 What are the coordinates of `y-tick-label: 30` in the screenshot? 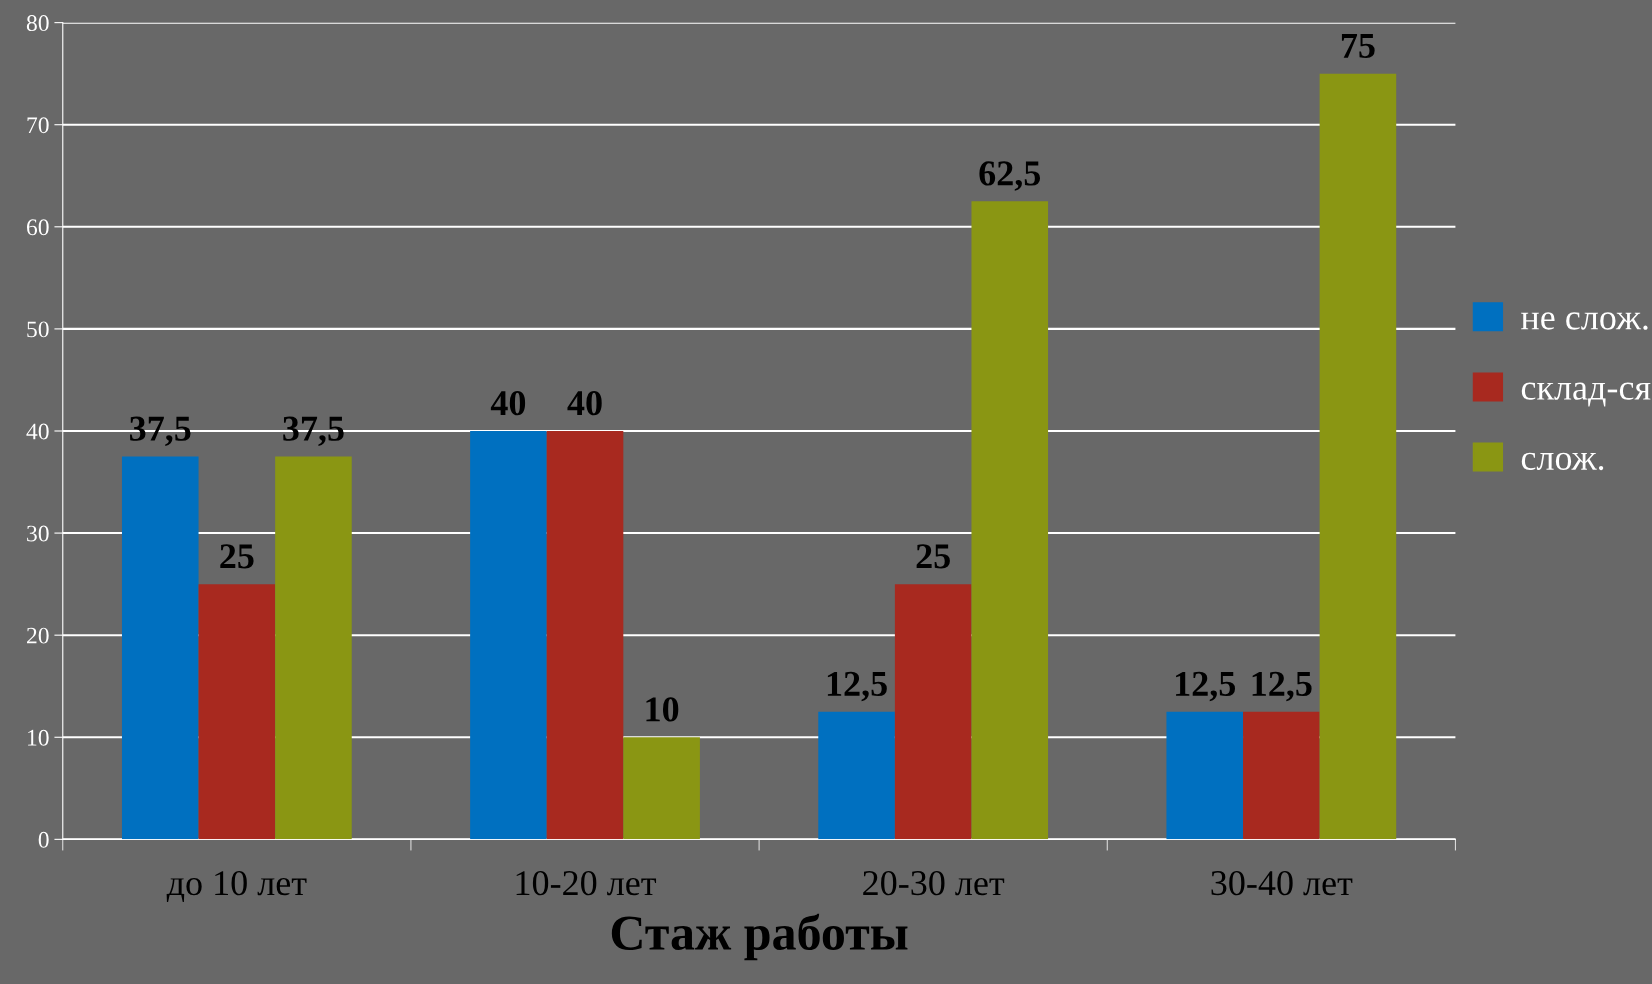 It's located at (38, 533).